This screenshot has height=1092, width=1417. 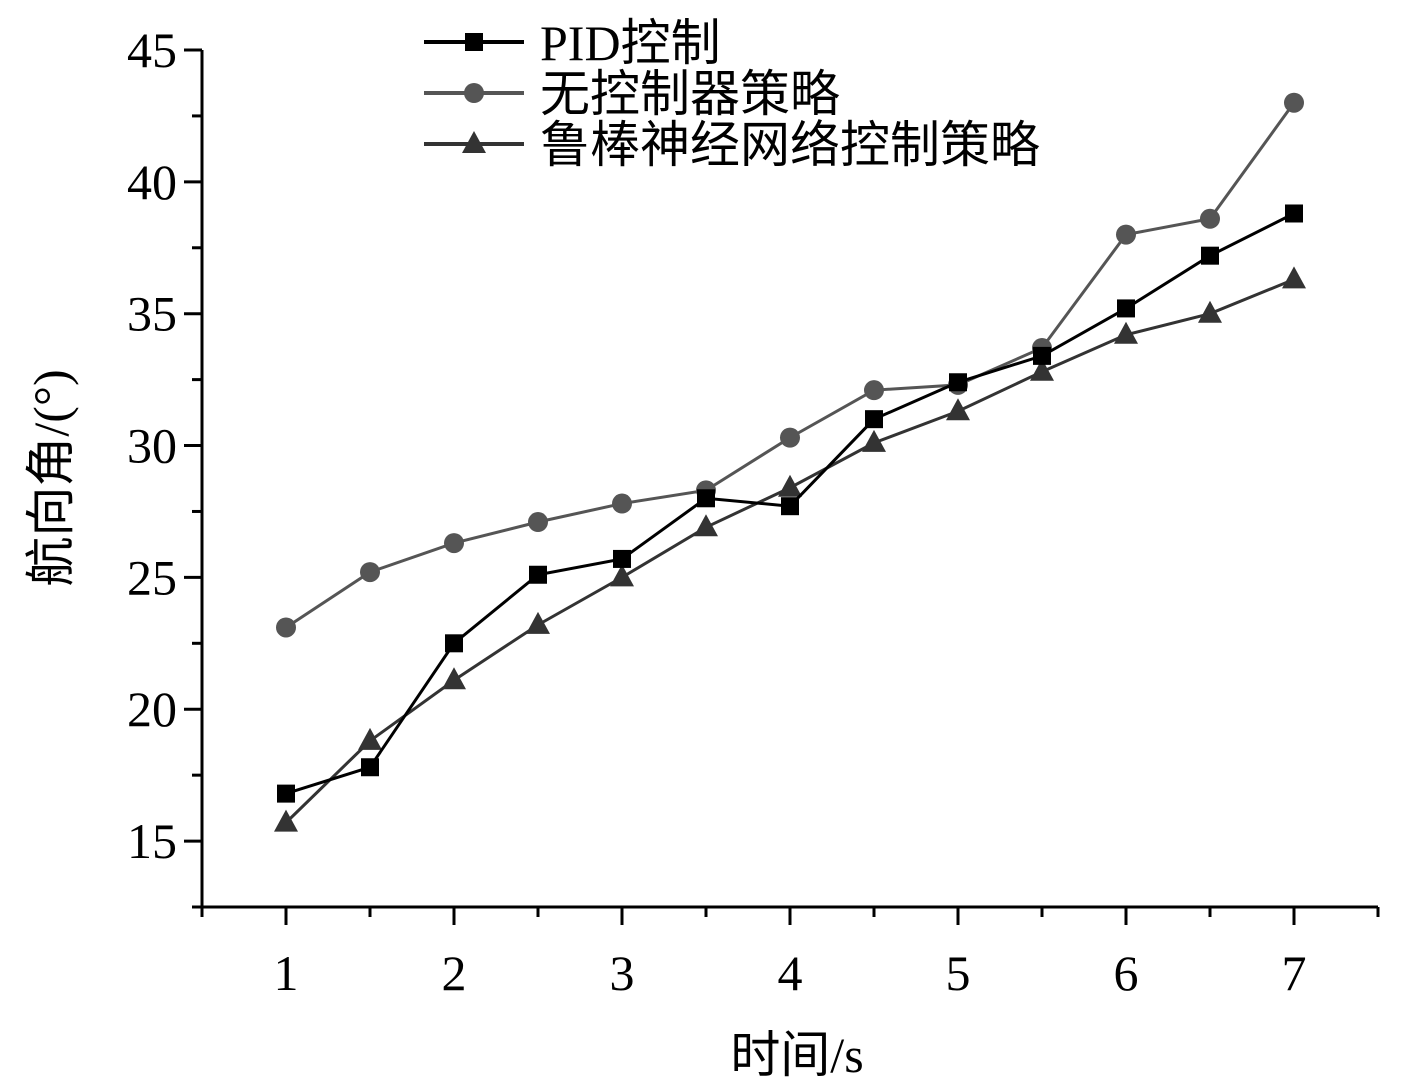 What do you see at coordinates (790, 973) in the screenshot?
I see `x-tick-label: 4` at bounding box center [790, 973].